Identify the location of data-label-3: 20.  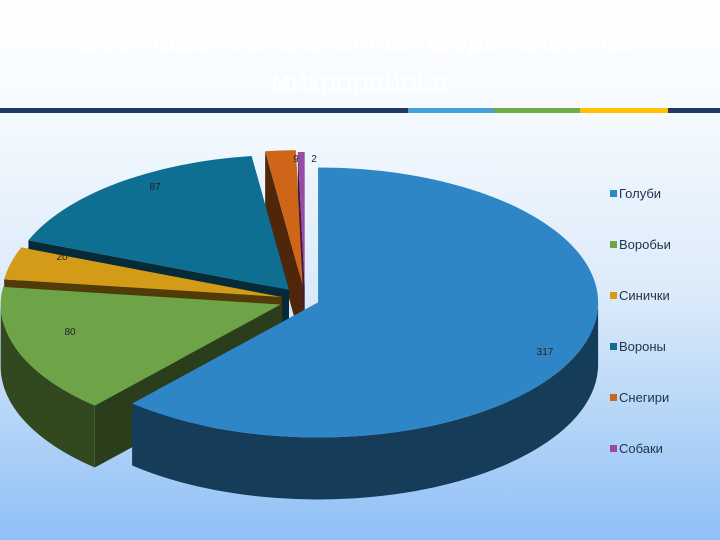
(62, 257).